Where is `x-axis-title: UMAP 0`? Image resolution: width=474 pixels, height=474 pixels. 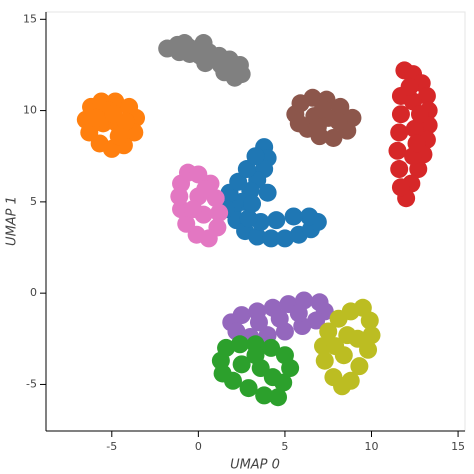 x-axis-title: UMAP 0 is located at coordinates (255, 465).